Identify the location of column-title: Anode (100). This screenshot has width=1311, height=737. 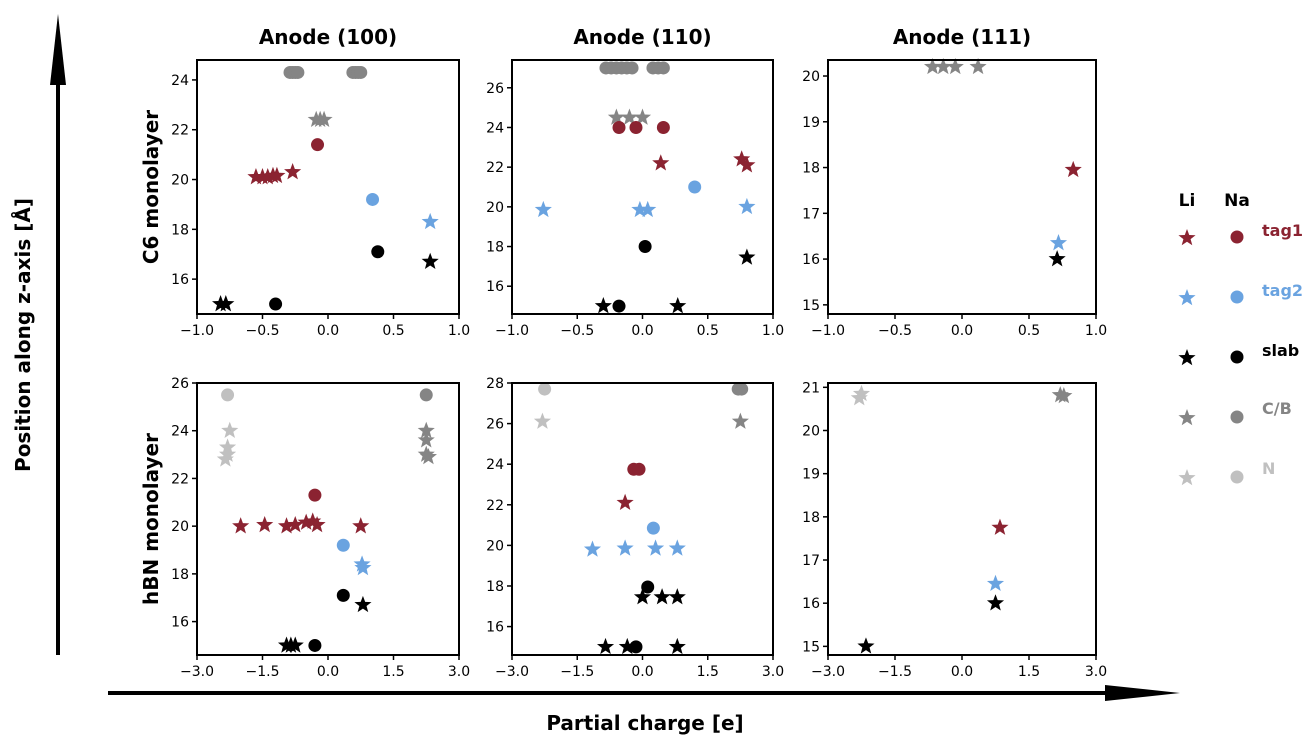
(328, 37).